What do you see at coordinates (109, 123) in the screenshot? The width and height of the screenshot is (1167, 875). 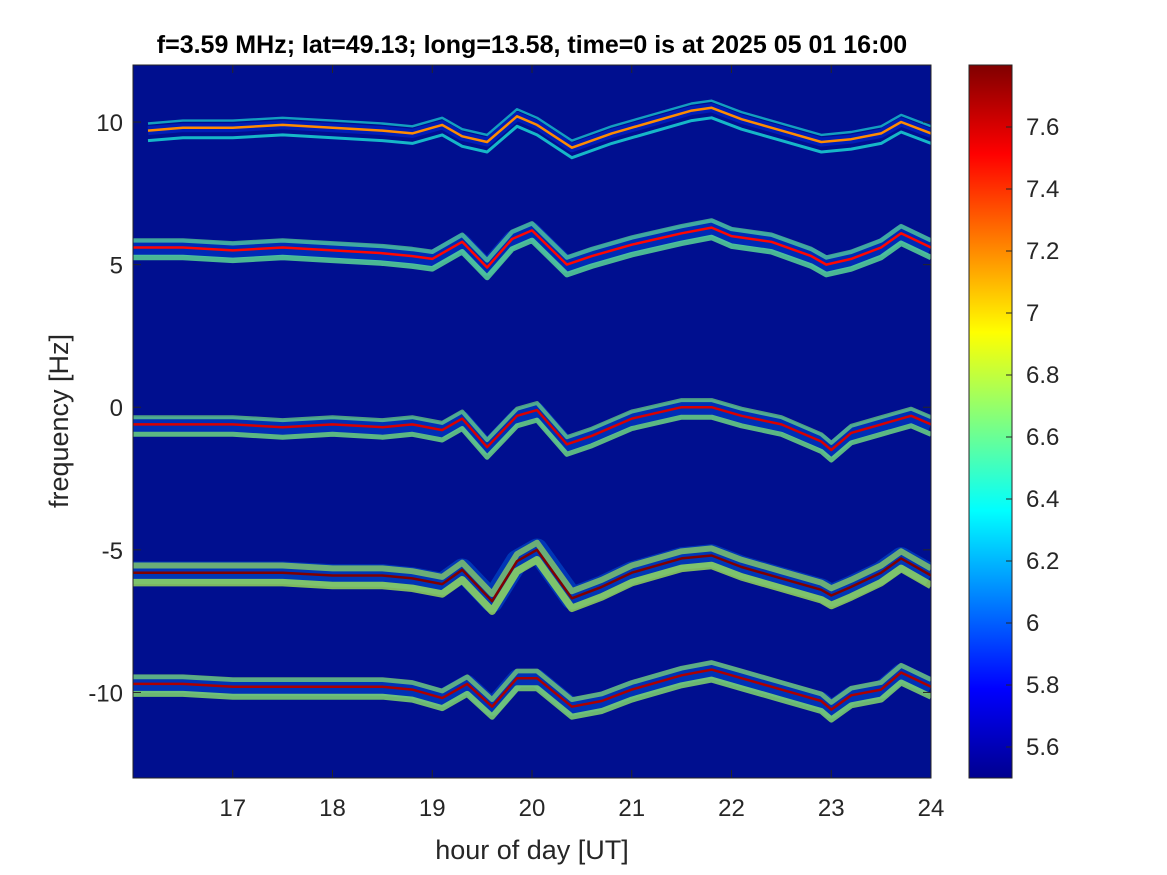 I see `y-tick-label: 10` at bounding box center [109, 123].